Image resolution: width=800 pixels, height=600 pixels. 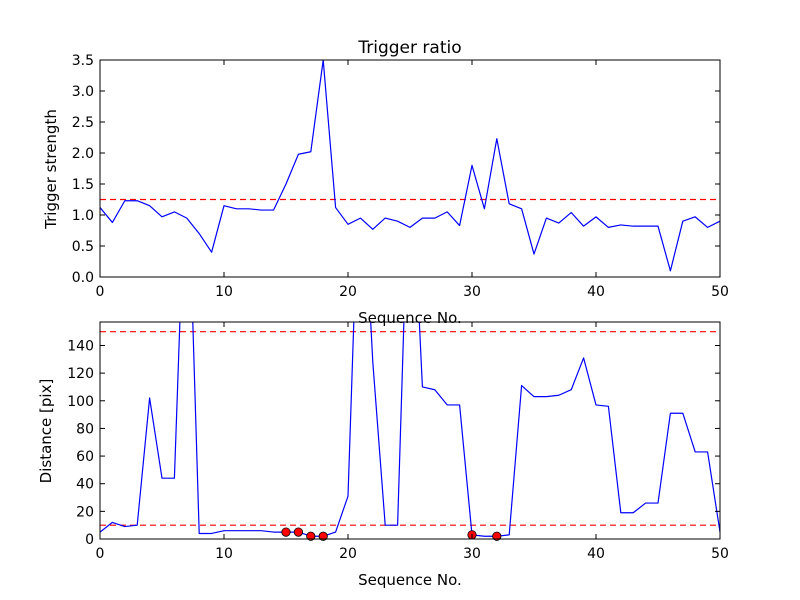 I want to click on y-axis-label: Trigger strength, so click(x=51, y=169).